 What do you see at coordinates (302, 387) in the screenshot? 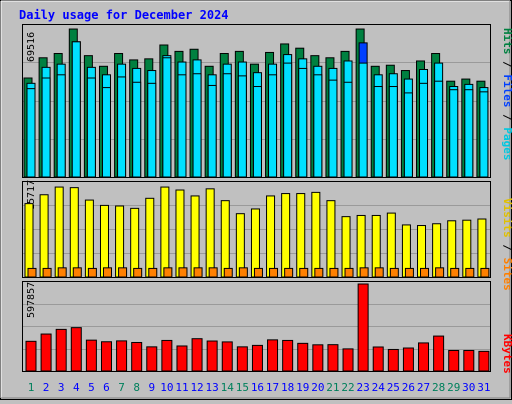
I see `day-label: 19` at bounding box center [302, 387].